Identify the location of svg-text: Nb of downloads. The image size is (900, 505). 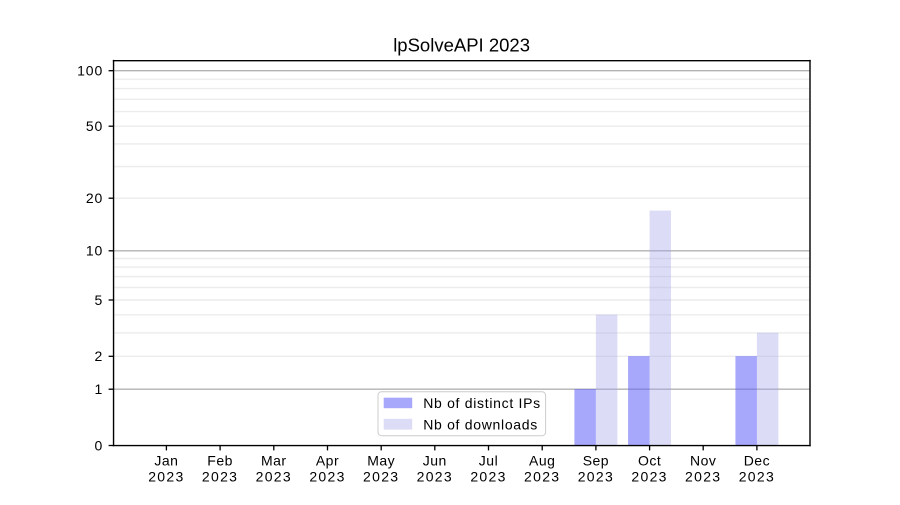
(480, 424).